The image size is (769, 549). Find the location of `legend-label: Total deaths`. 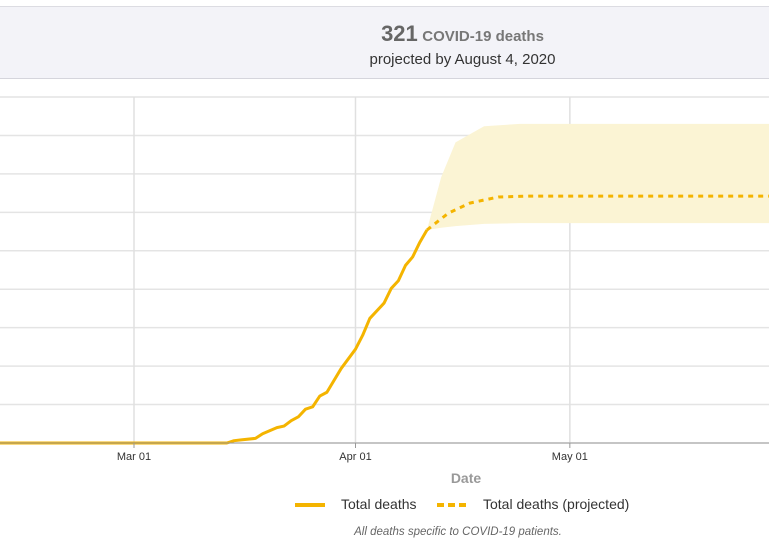

legend-label: Total deaths is located at coordinates (379, 504).